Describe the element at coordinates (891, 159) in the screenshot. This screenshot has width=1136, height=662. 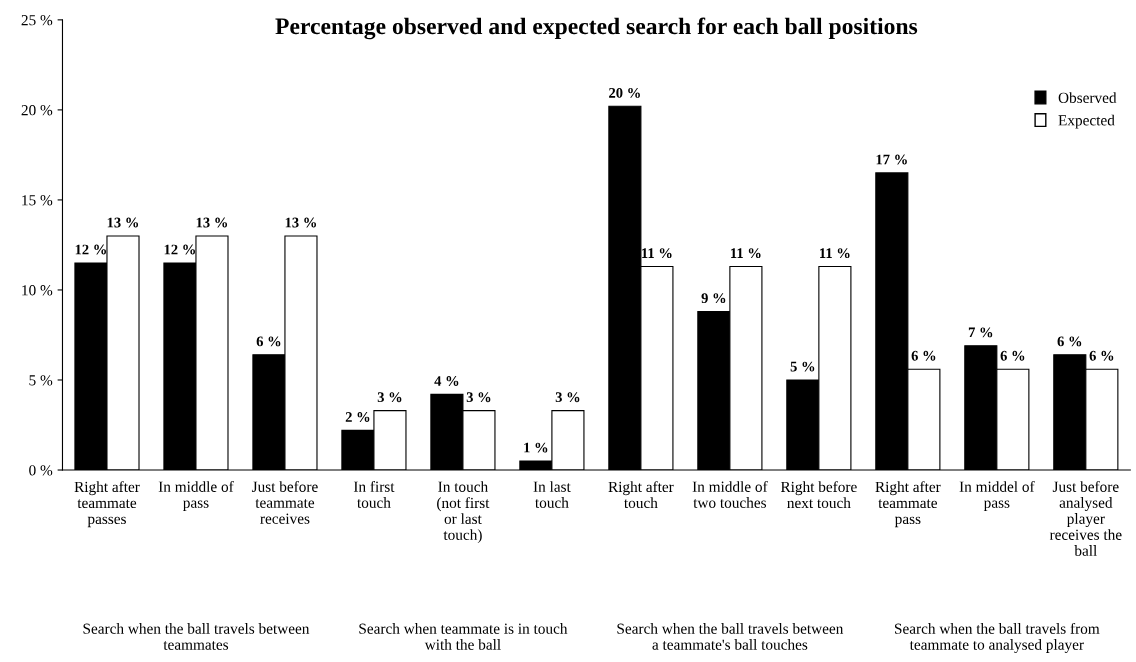
I see `data-label: 17 %` at that location.